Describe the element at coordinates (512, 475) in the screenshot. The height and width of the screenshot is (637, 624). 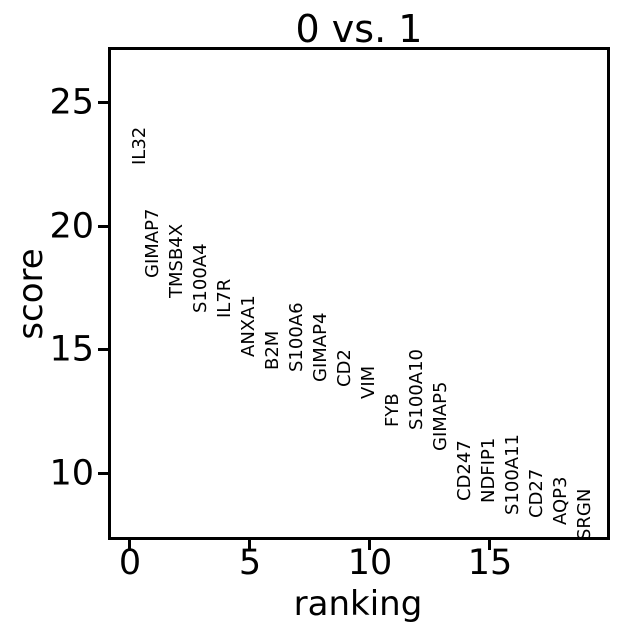
I see `gene-label: S100A11` at that location.